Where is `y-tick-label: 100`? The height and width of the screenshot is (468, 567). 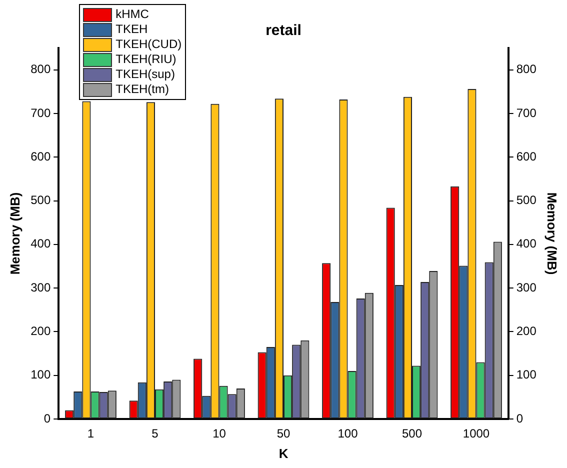 y-tick-label: 100 is located at coordinates (40, 375).